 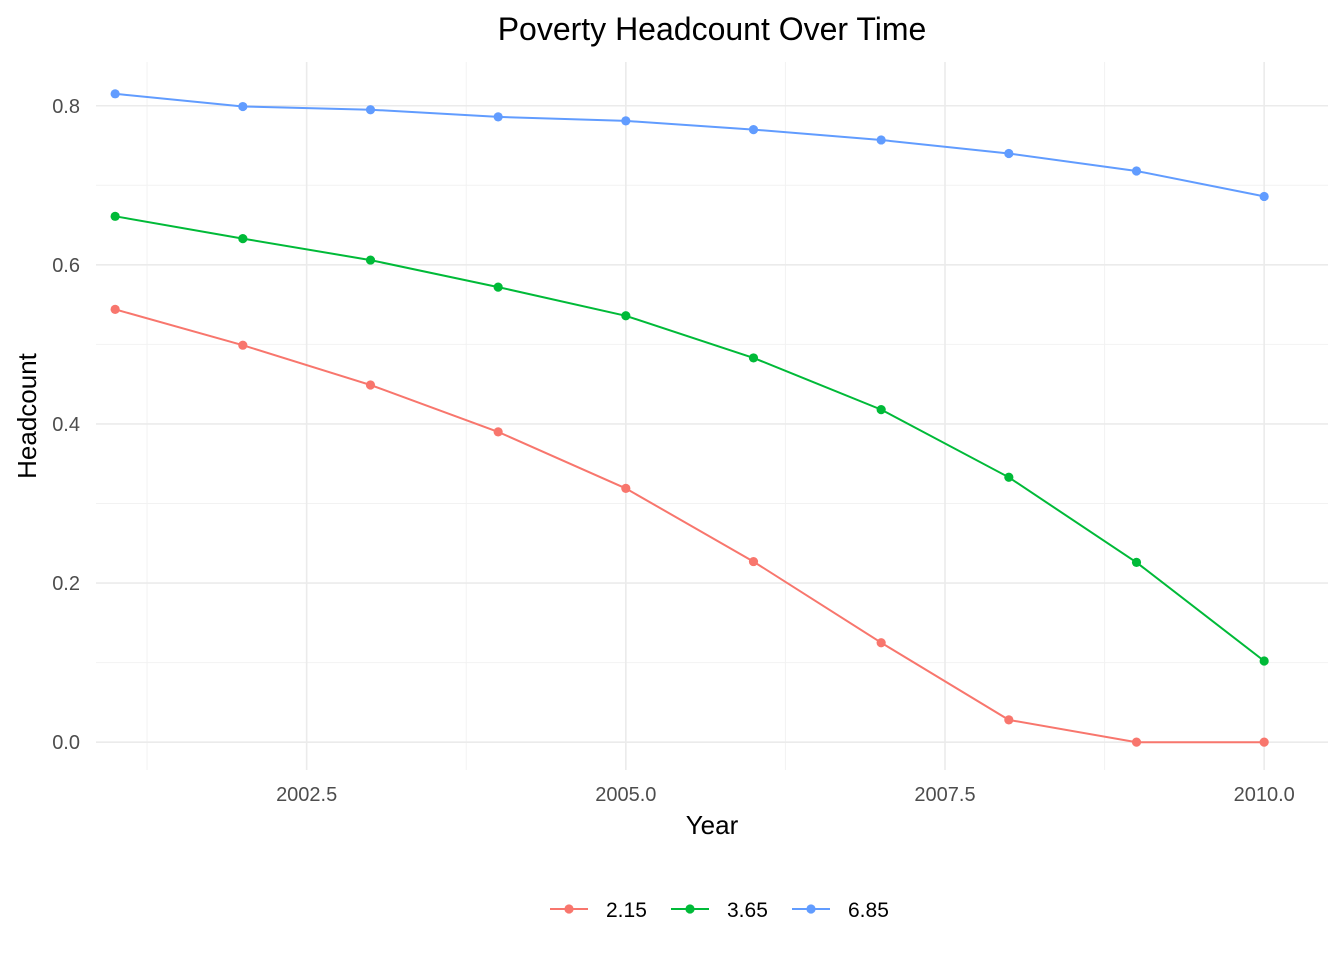 I want to click on legend-item-3.65: 3.65, so click(x=719, y=910).